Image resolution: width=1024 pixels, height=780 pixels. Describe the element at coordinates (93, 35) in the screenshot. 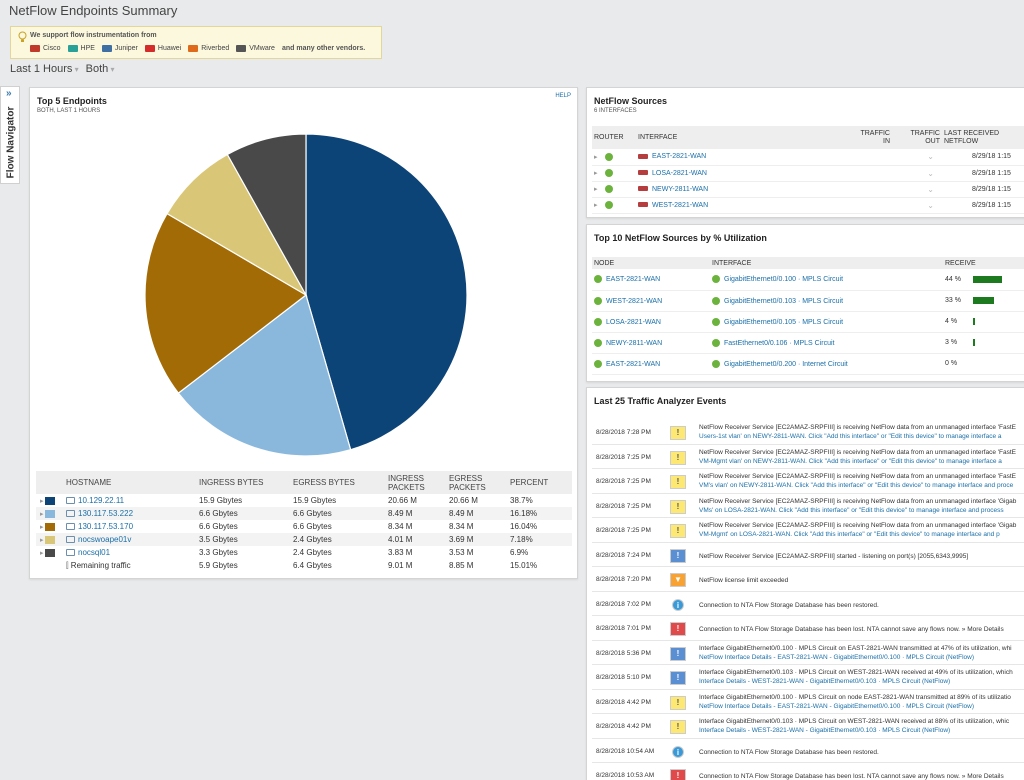

I see `banner-heading: We support flow instrumentation from` at that location.